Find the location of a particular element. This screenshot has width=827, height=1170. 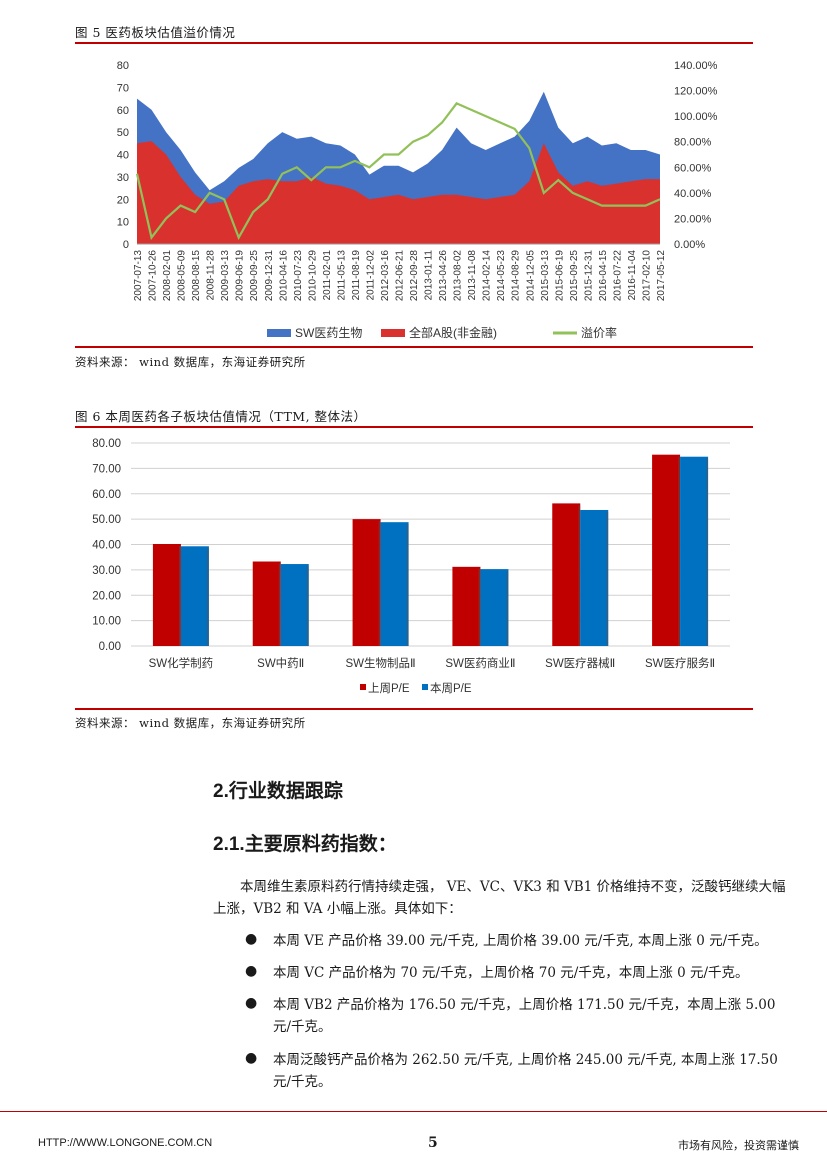

footer-disclaimer: 市场有风险，投资需谨慎 is located at coordinates (738, 1145).